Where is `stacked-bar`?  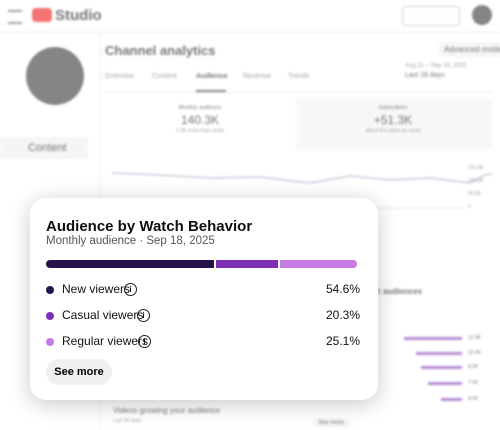 stacked-bar is located at coordinates (201, 264).